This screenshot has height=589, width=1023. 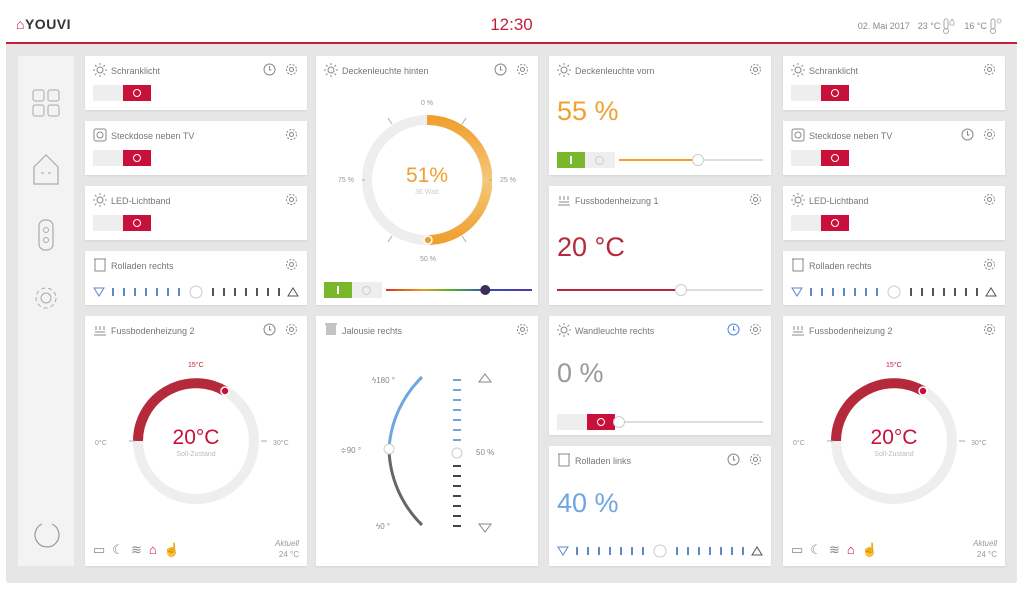 What do you see at coordinates (100, 200) in the screenshot?
I see `lightbulb-icon` at bounding box center [100, 200].